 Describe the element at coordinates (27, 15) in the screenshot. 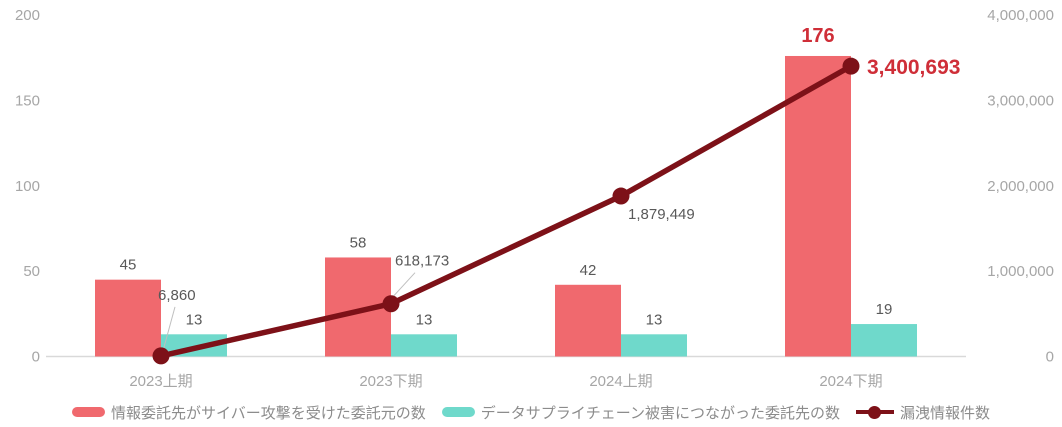

I see `left-axis-tick: 200` at that location.